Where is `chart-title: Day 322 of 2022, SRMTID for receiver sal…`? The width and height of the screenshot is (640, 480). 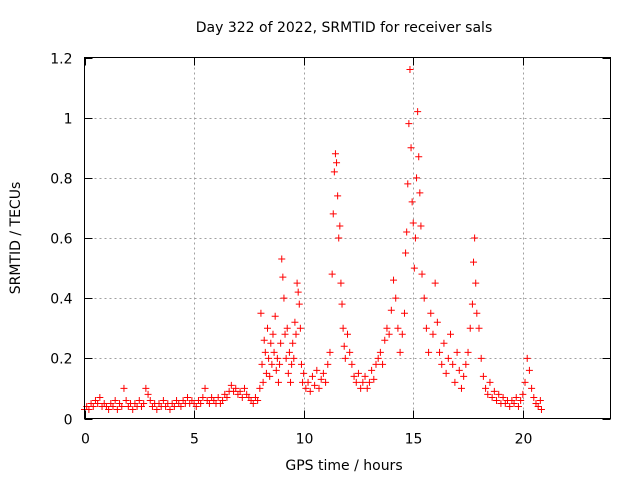
chart-title: Day 322 of 2022, SRMTID for receiver sal… is located at coordinates (344, 28).